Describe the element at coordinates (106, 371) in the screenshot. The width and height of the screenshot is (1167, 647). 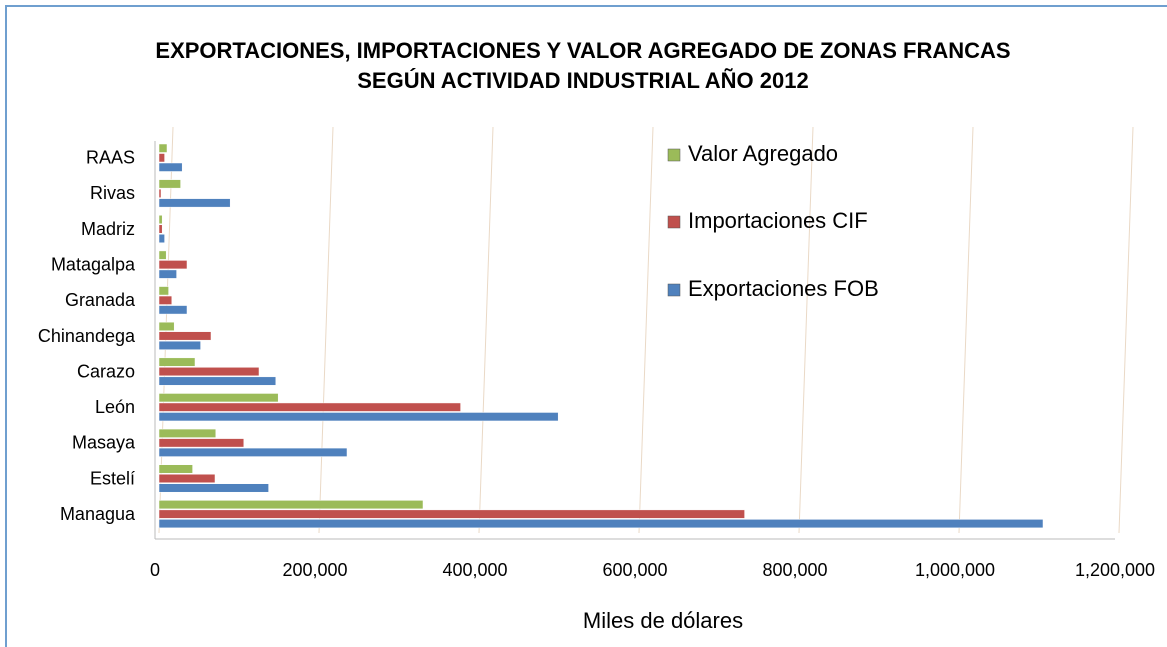
I see `y-tick-label: Carazo` at that location.